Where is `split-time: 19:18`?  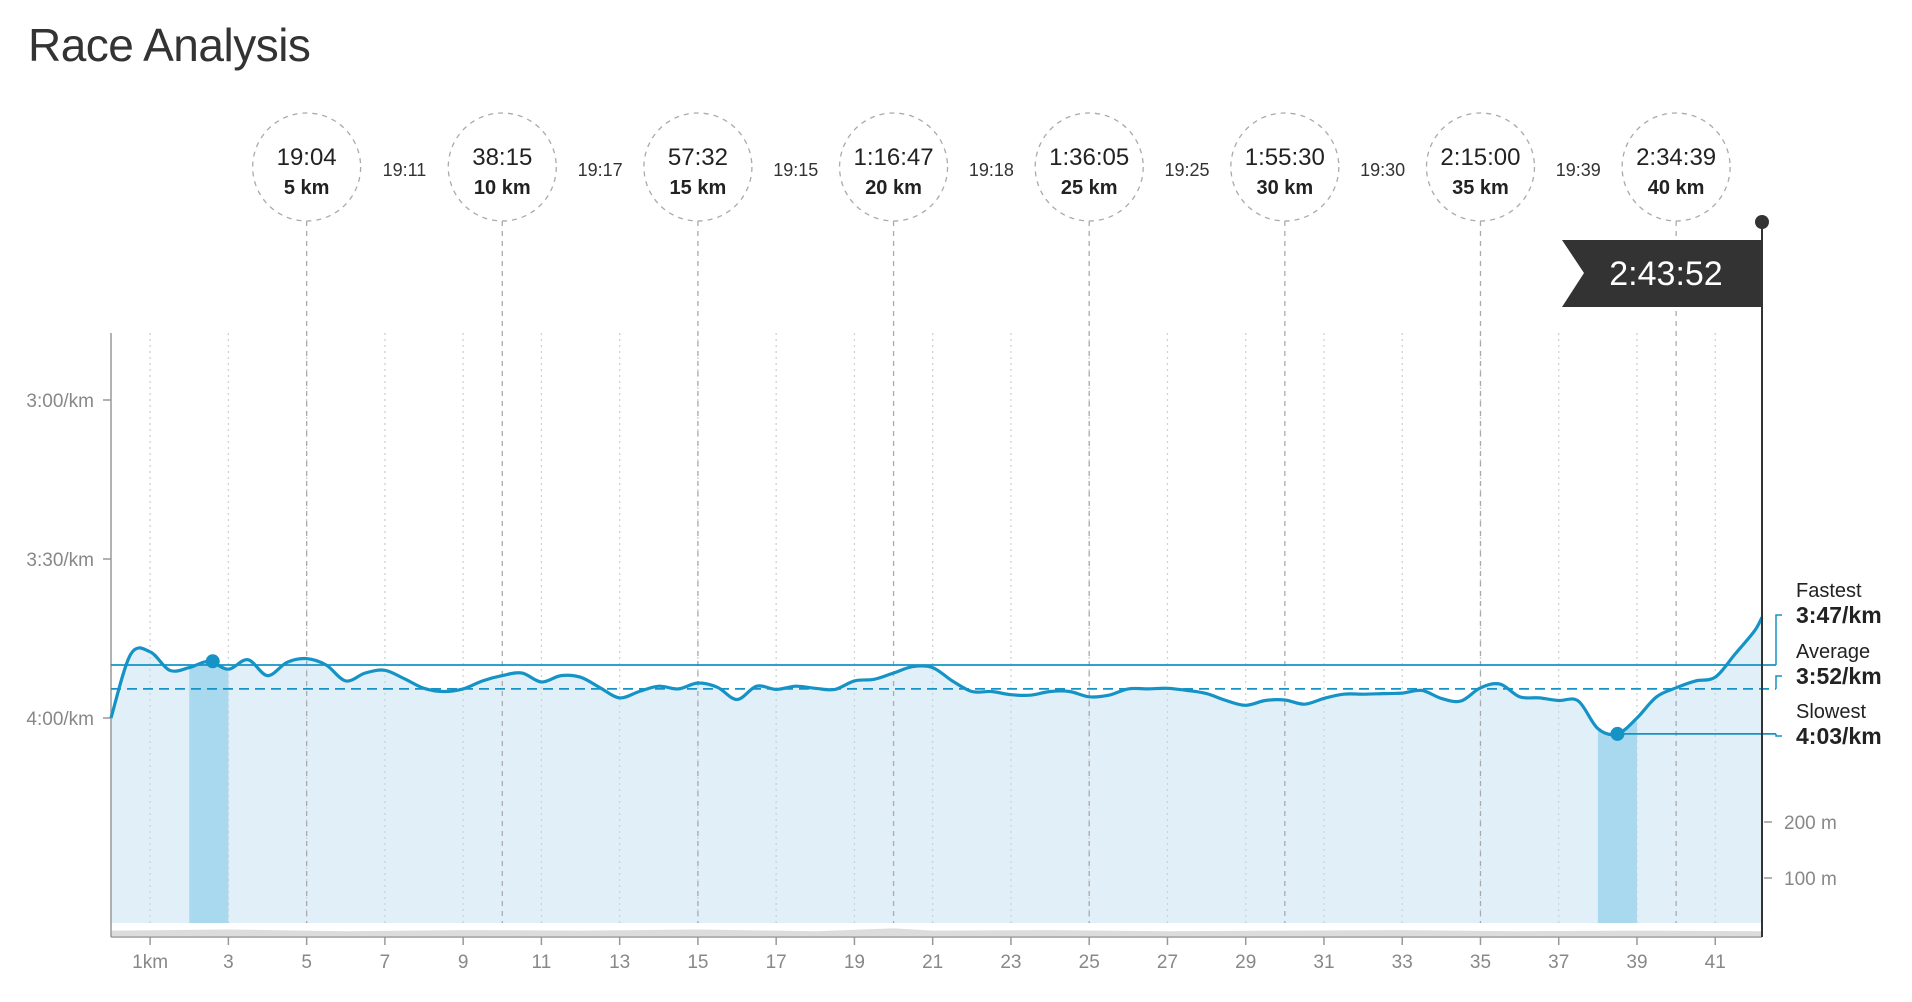
split-time: 19:18 is located at coordinates (991, 170).